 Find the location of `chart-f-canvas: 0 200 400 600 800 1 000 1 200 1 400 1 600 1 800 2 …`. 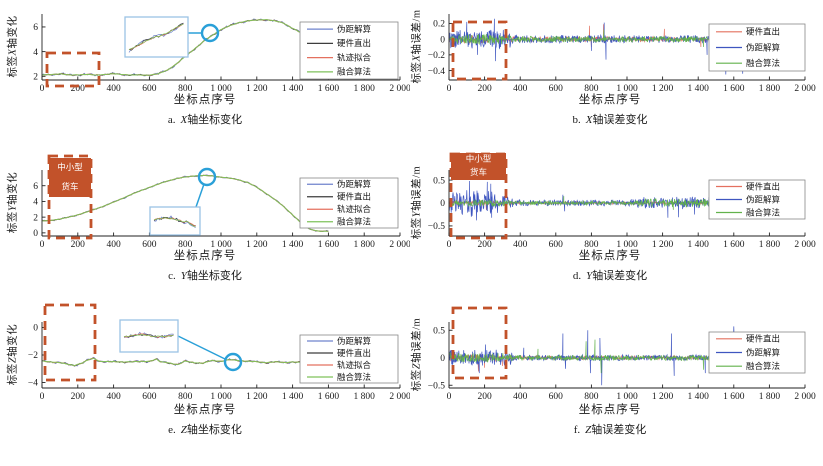

chart-f-canvas: 0 200 400 600 800 1 000 1 200 1 400 1 600 1 800 2 … is located at coordinates (622, 354).